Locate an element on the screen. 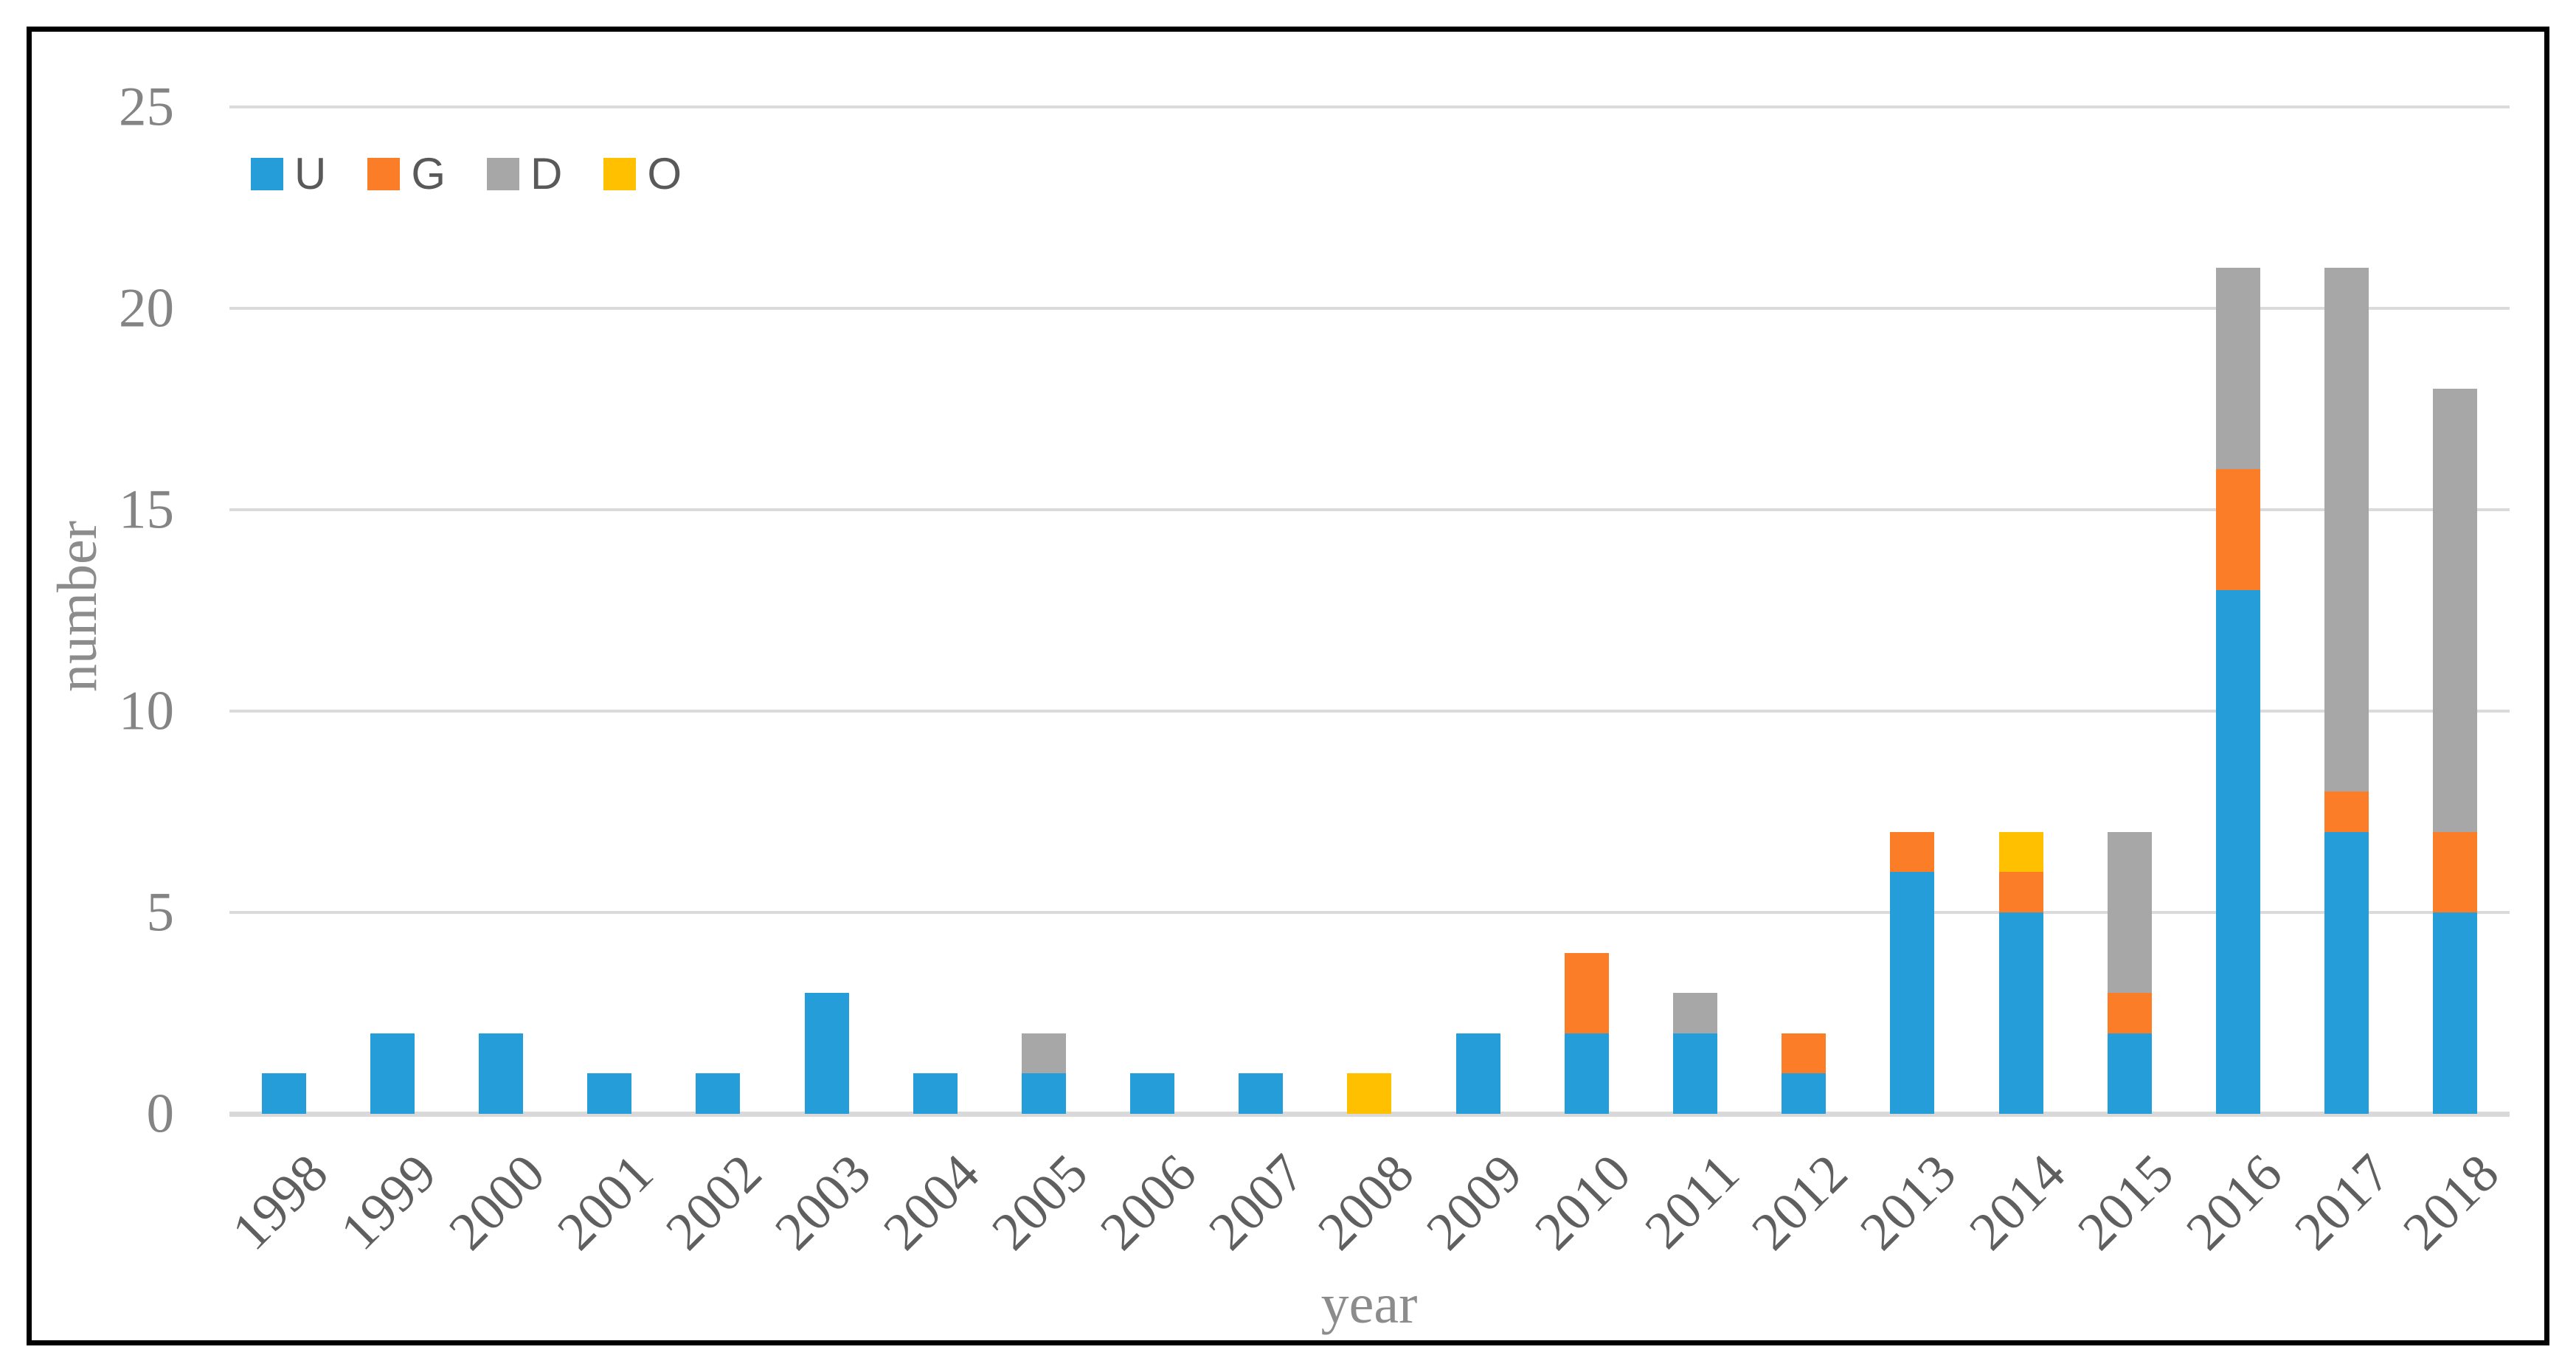  bar-stack-2014 is located at coordinates (2021, 973).